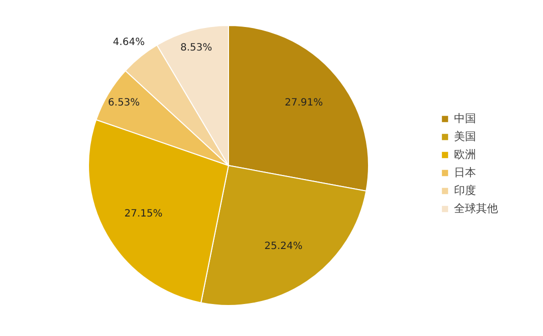 The width and height of the screenshot is (543, 336). I want to click on data-label: 27.91%, so click(303, 102).